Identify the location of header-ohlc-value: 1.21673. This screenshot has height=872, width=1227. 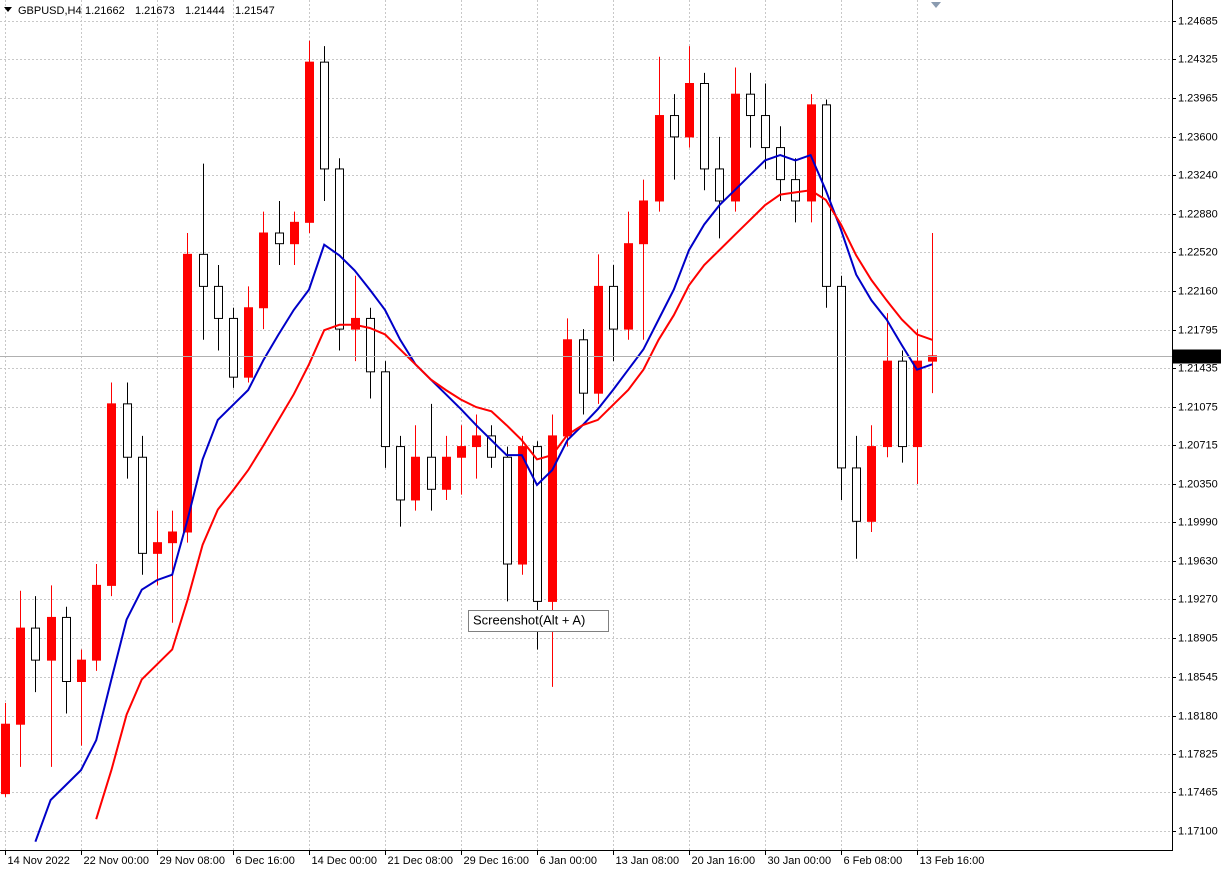
(155, 11).